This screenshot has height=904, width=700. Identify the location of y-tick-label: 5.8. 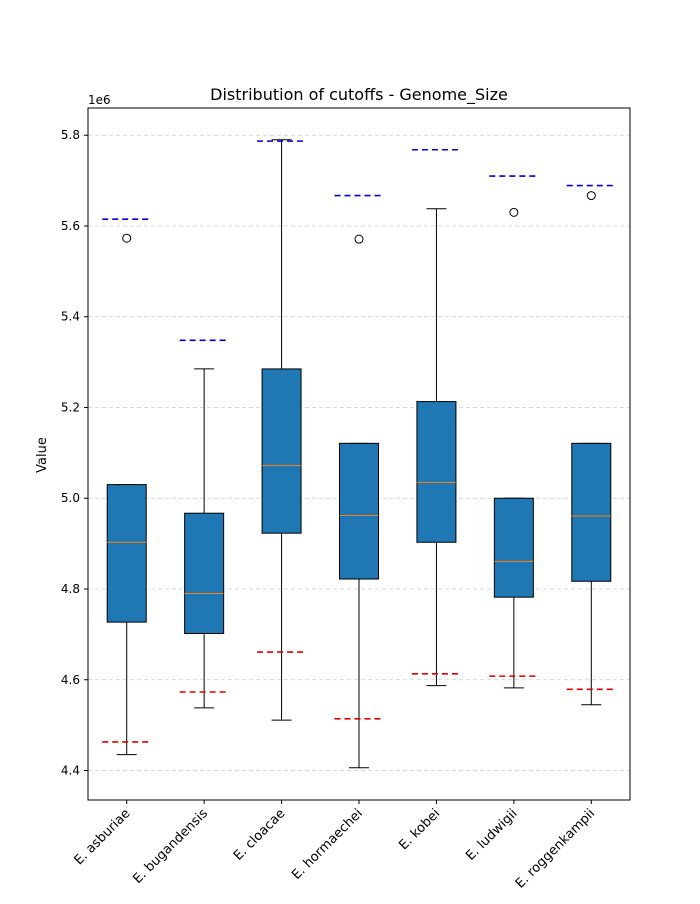
(70, 135).